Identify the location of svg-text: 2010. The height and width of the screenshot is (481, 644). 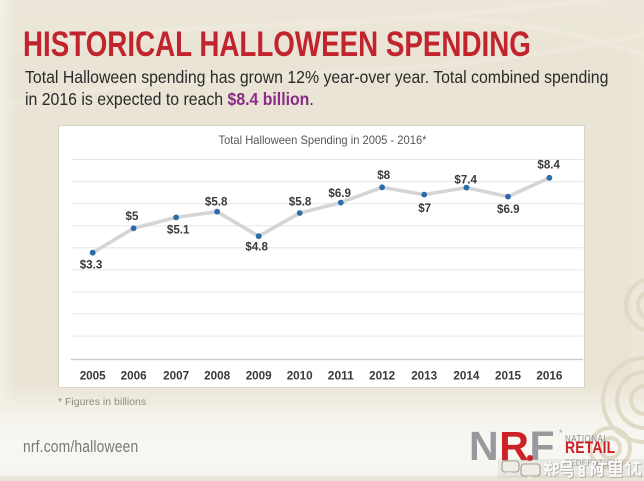
(300, 376).